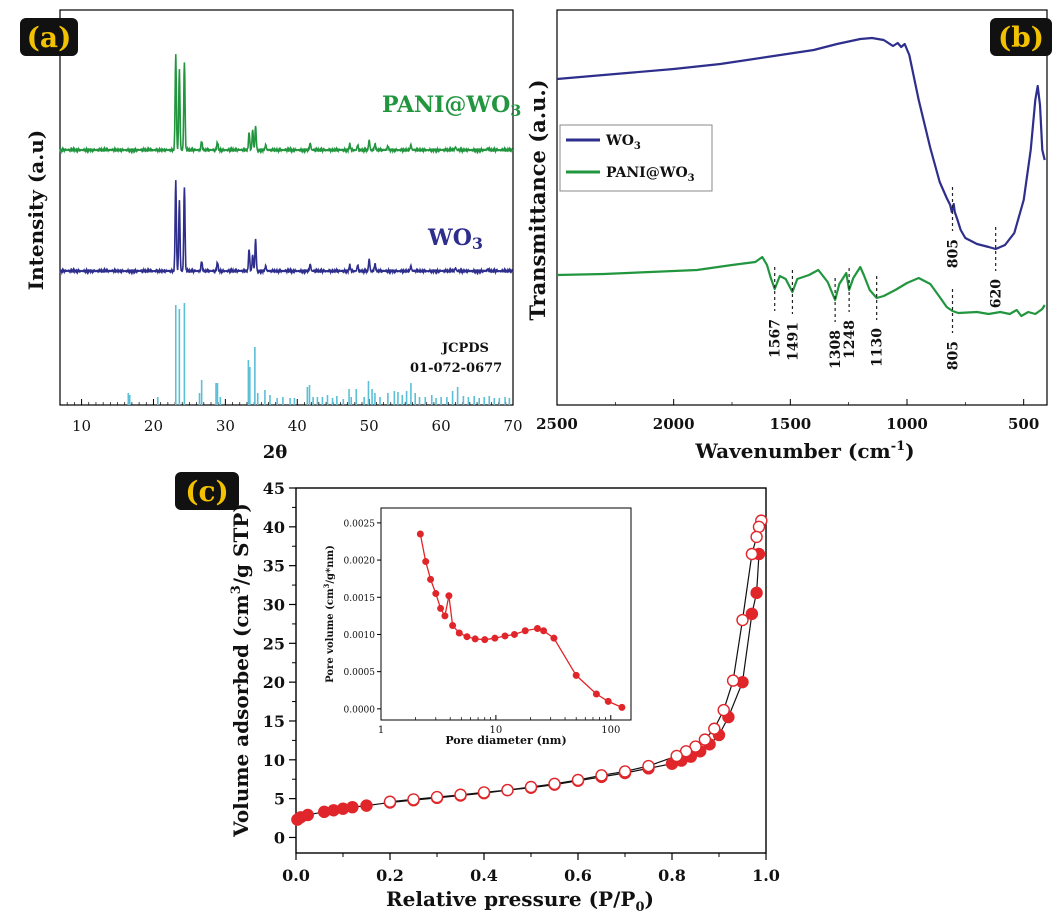 This screenshot has width=1061, height=916. I want to click on panel-c-y-tick-label: 10, so click(274, 760).